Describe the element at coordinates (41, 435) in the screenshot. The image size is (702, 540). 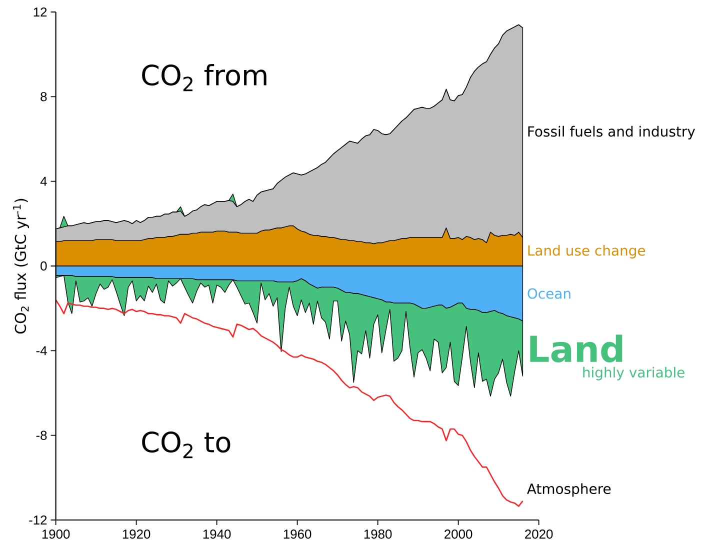
I see `y-tick-label: -8` at that location.